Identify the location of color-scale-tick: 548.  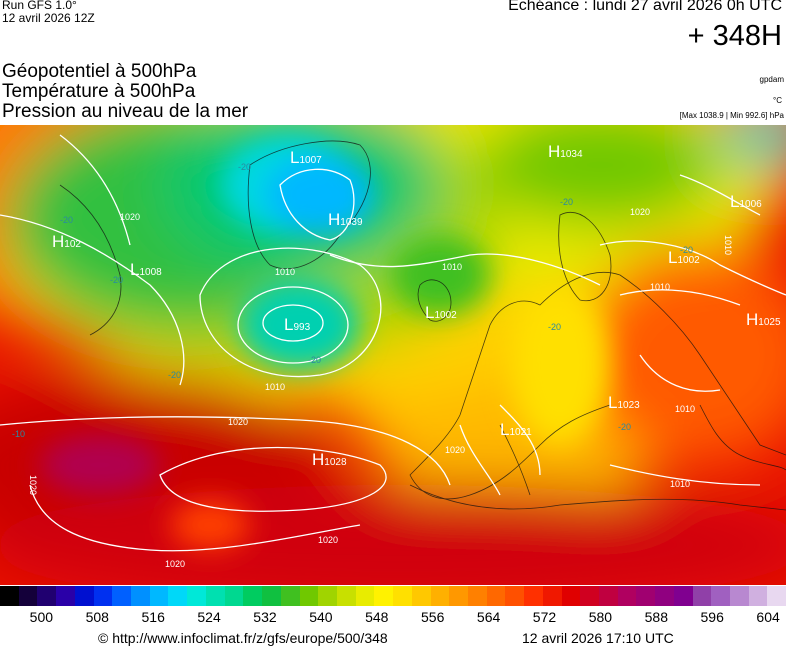
(377, 617).